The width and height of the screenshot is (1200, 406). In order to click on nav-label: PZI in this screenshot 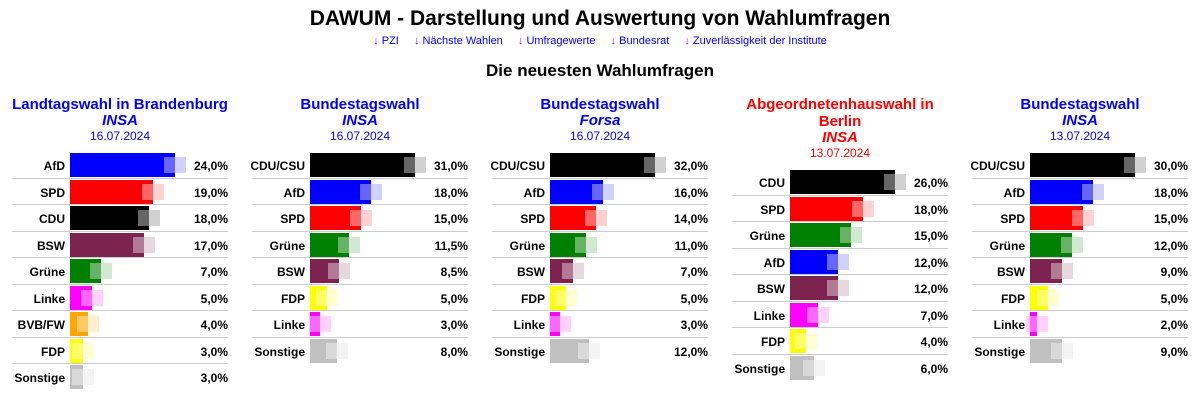, I will do `click(390, 41)`.